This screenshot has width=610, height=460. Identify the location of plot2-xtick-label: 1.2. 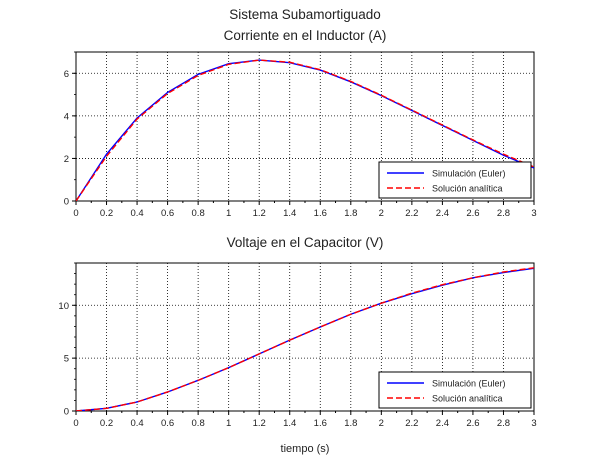
(259, 423).